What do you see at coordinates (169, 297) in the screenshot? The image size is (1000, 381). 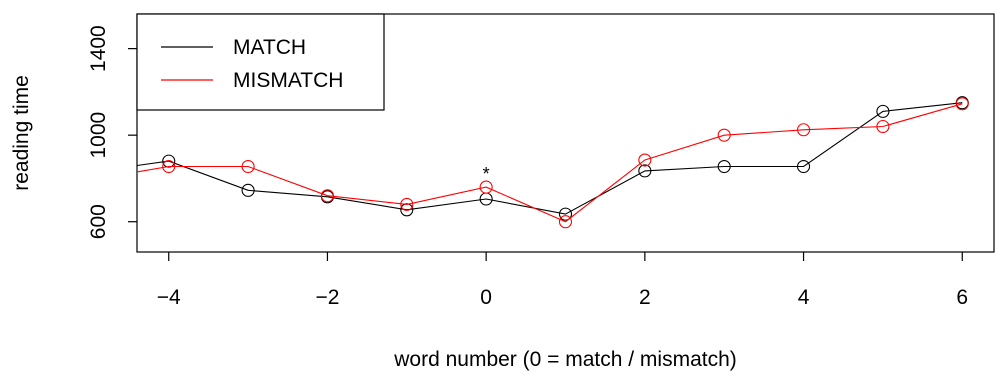 I see `x-tick-label: −4` at bounding box center [169, 297].